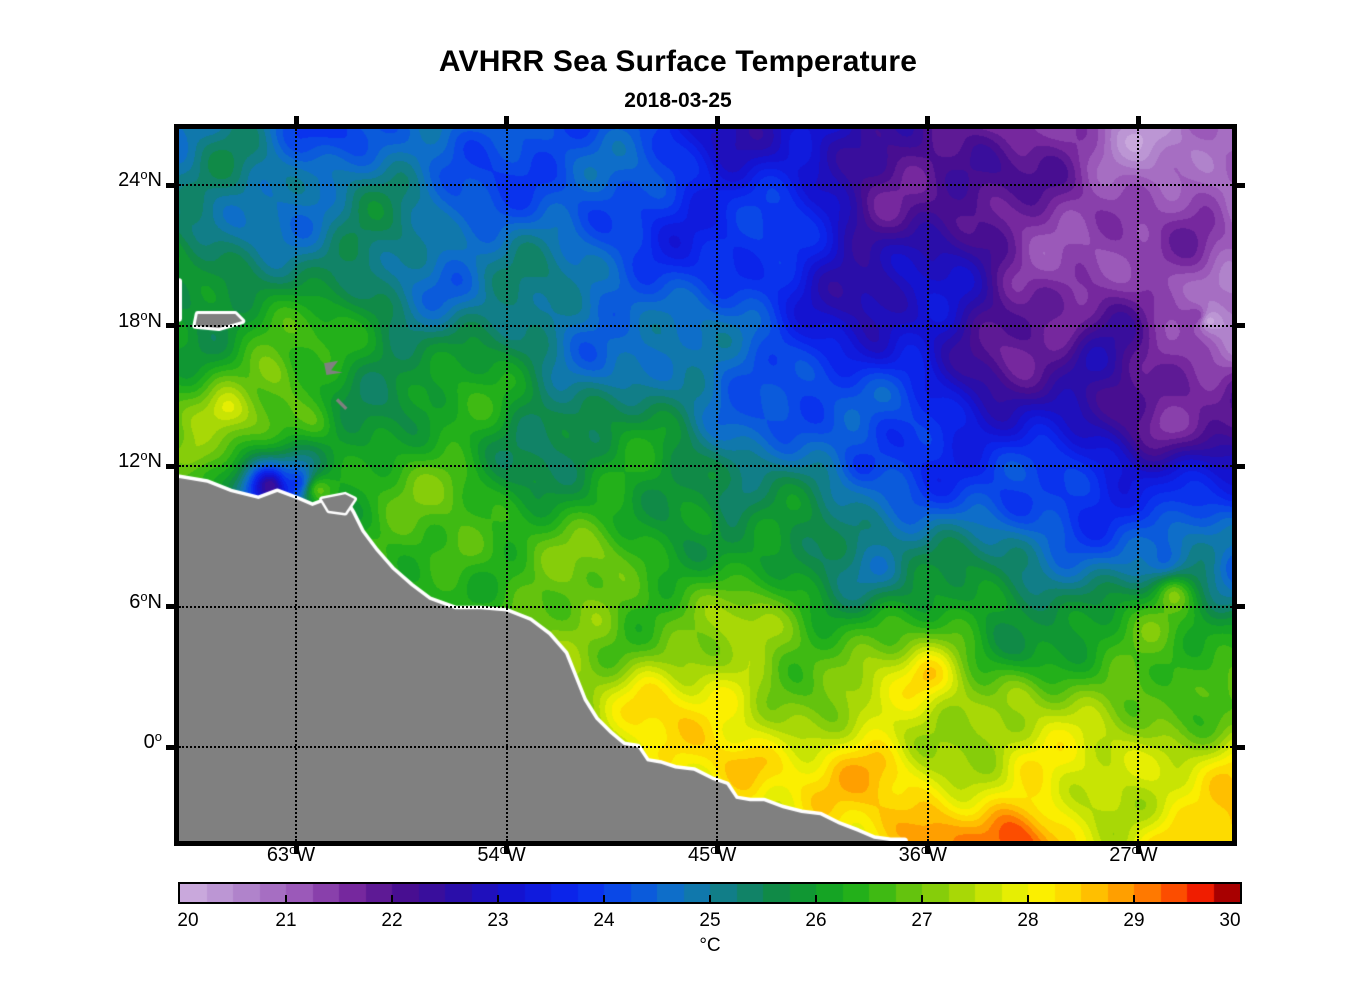  I want to click on axis-label-lat-12: 12oN, so click(140, 460).